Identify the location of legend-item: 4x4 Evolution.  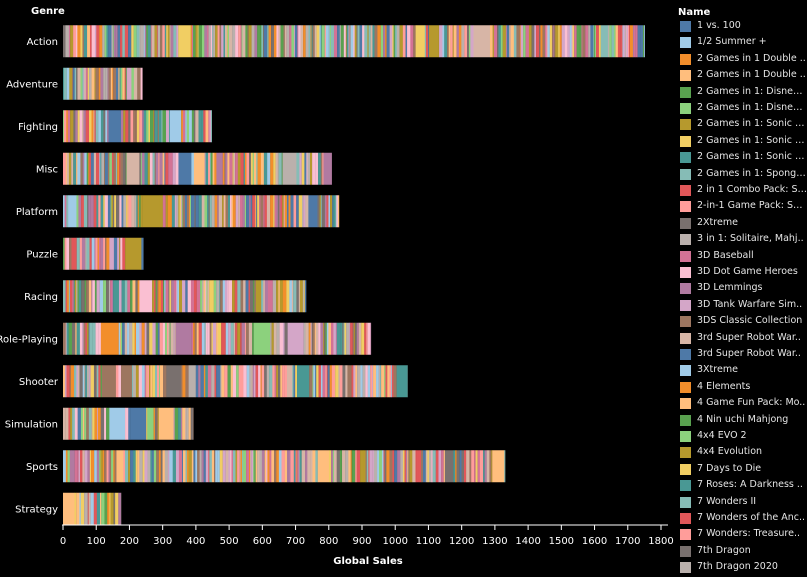
(742, 453).